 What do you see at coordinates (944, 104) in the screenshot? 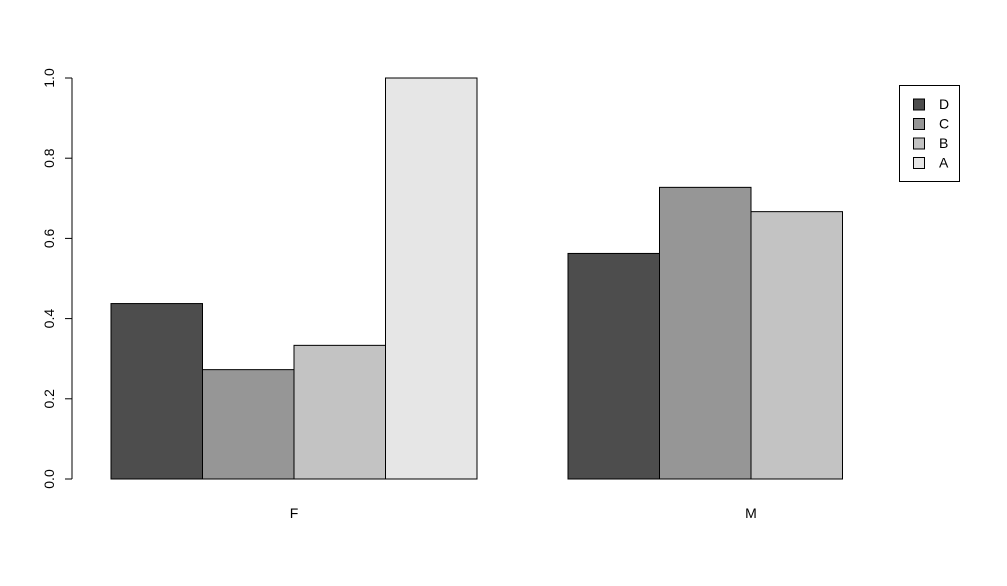
I see `legend-label: D` at bounding box center [944, 104].